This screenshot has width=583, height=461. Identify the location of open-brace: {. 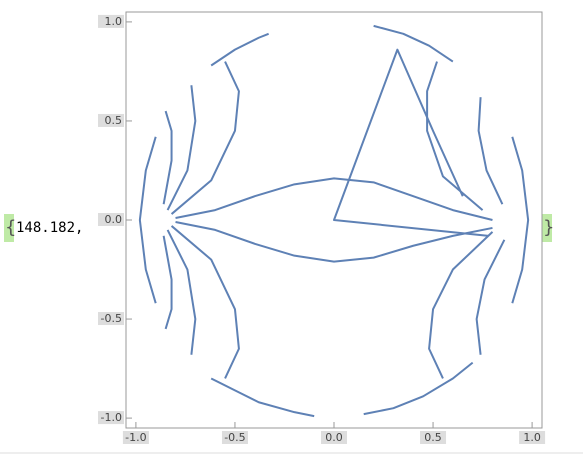
(10, 227).